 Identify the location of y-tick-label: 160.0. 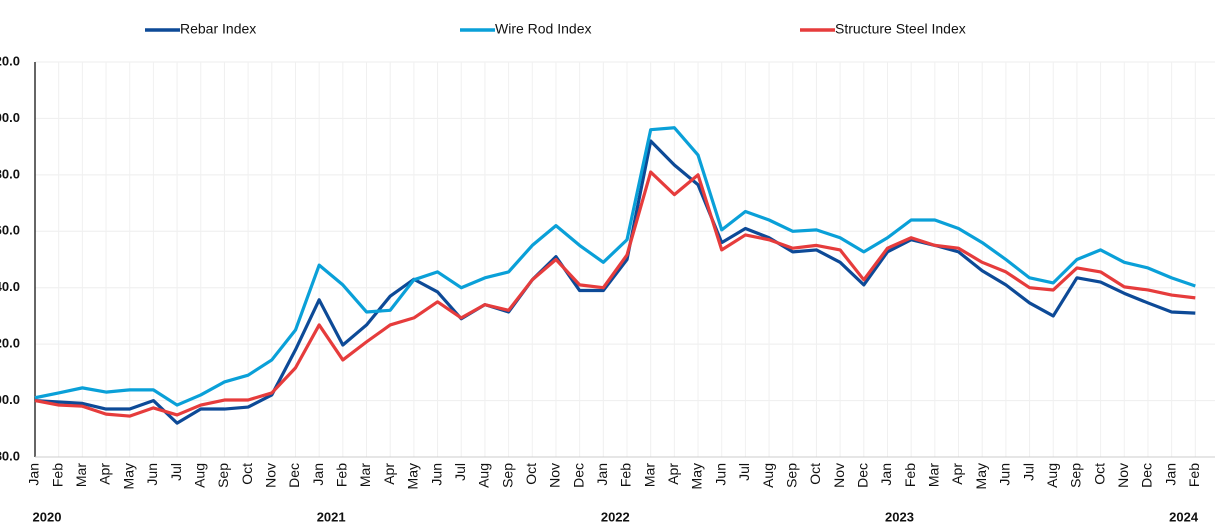
(10, 230).